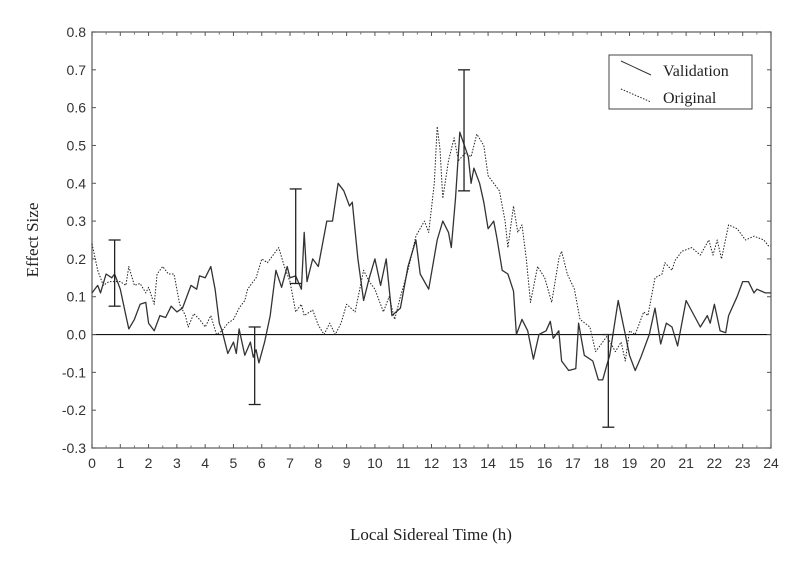 The image size is (800, 568). Describe the element at coordinates (77, 32) in the screenshot. I see `y-tick-label: 0.8` at that location.